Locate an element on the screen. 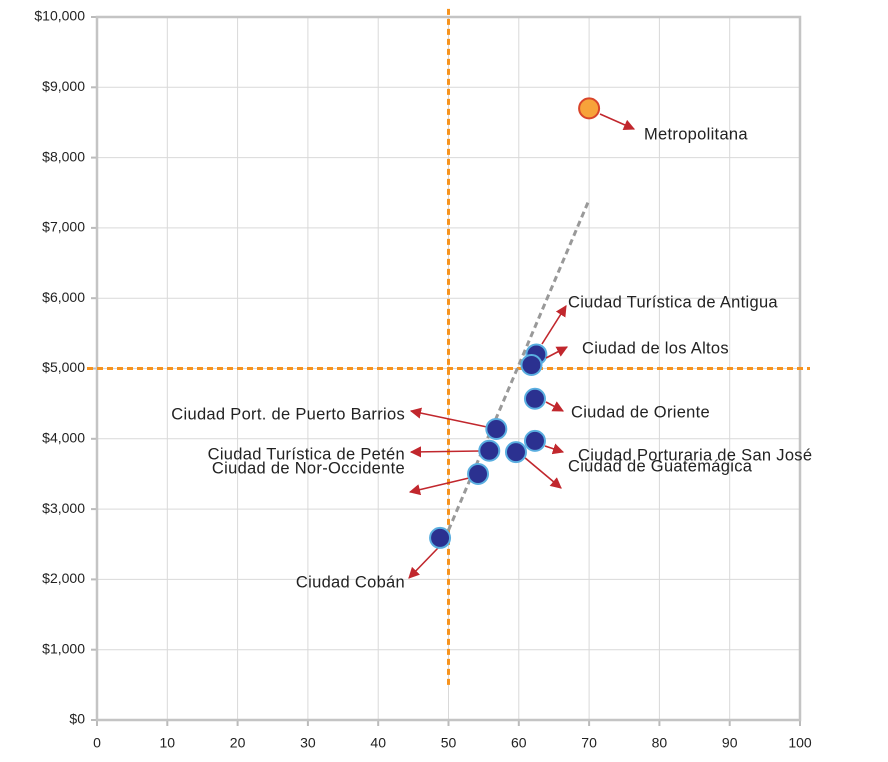 The width and height of the screenshot is (888, 762). point-label: Ciudad de Oriente is located at coordinates (640, 412).